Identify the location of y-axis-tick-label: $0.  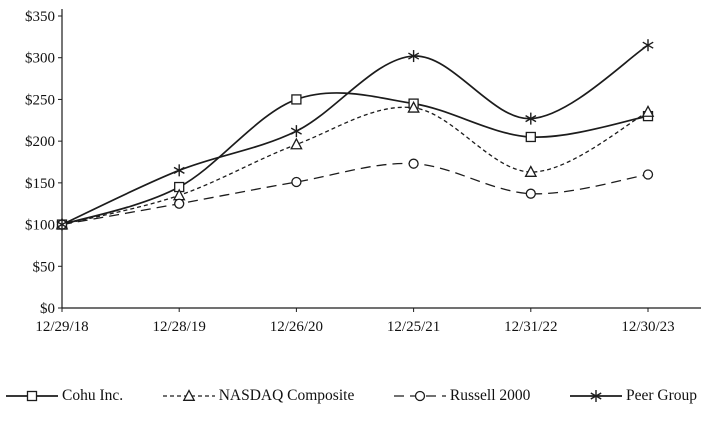
(47, 309).